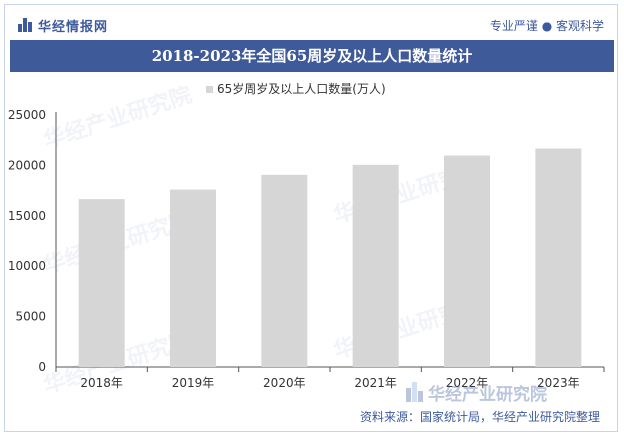 The width and height of the screenshot is (624, 438). I want to click on bottom-logo: 华经产业研究院, so click(506, 392).